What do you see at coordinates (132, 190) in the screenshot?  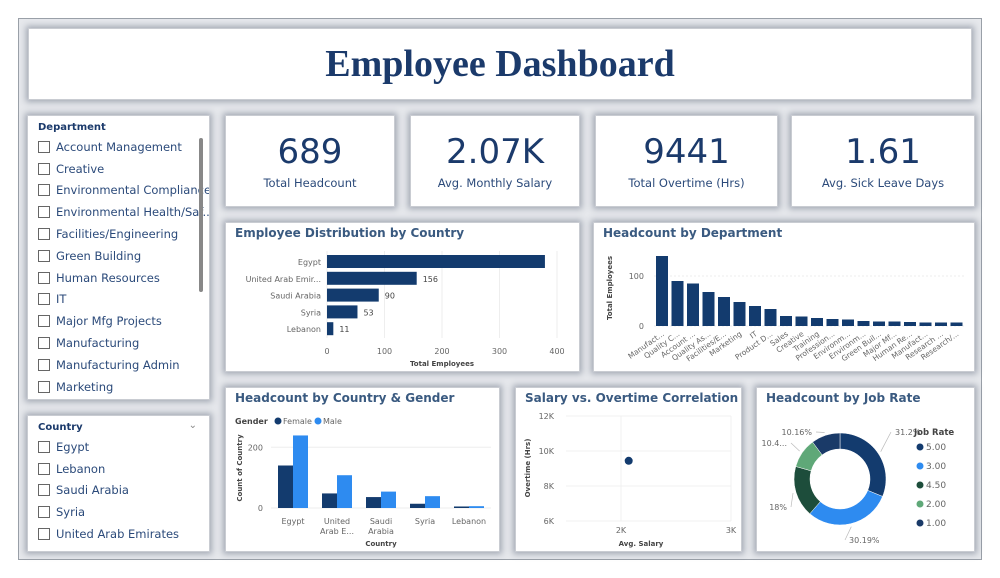 I see `slicer-item-label: Environmental Compliance` at bounding box center [132, 190].